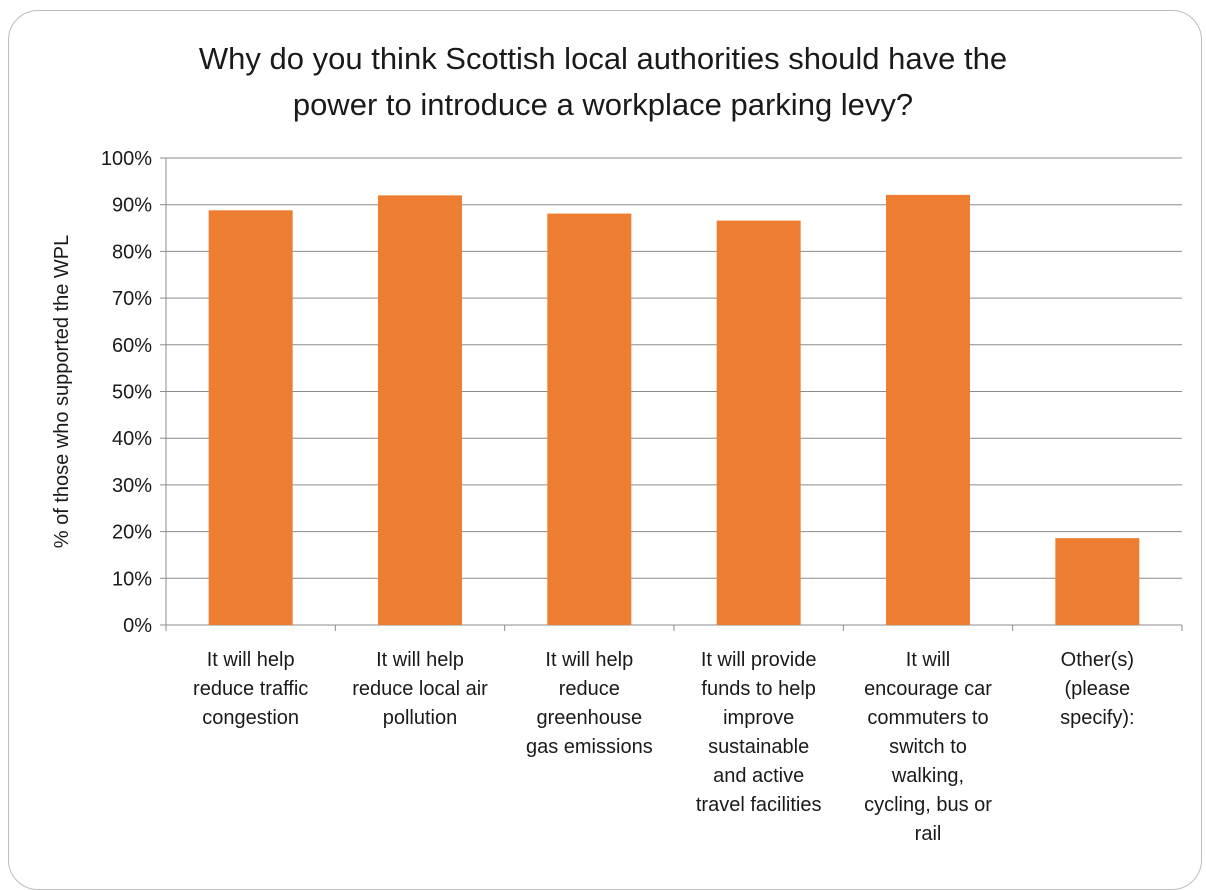  Describe the element at coordinates (420, 718) in the screenshot. I see `x-category-label: pollution` at that location.